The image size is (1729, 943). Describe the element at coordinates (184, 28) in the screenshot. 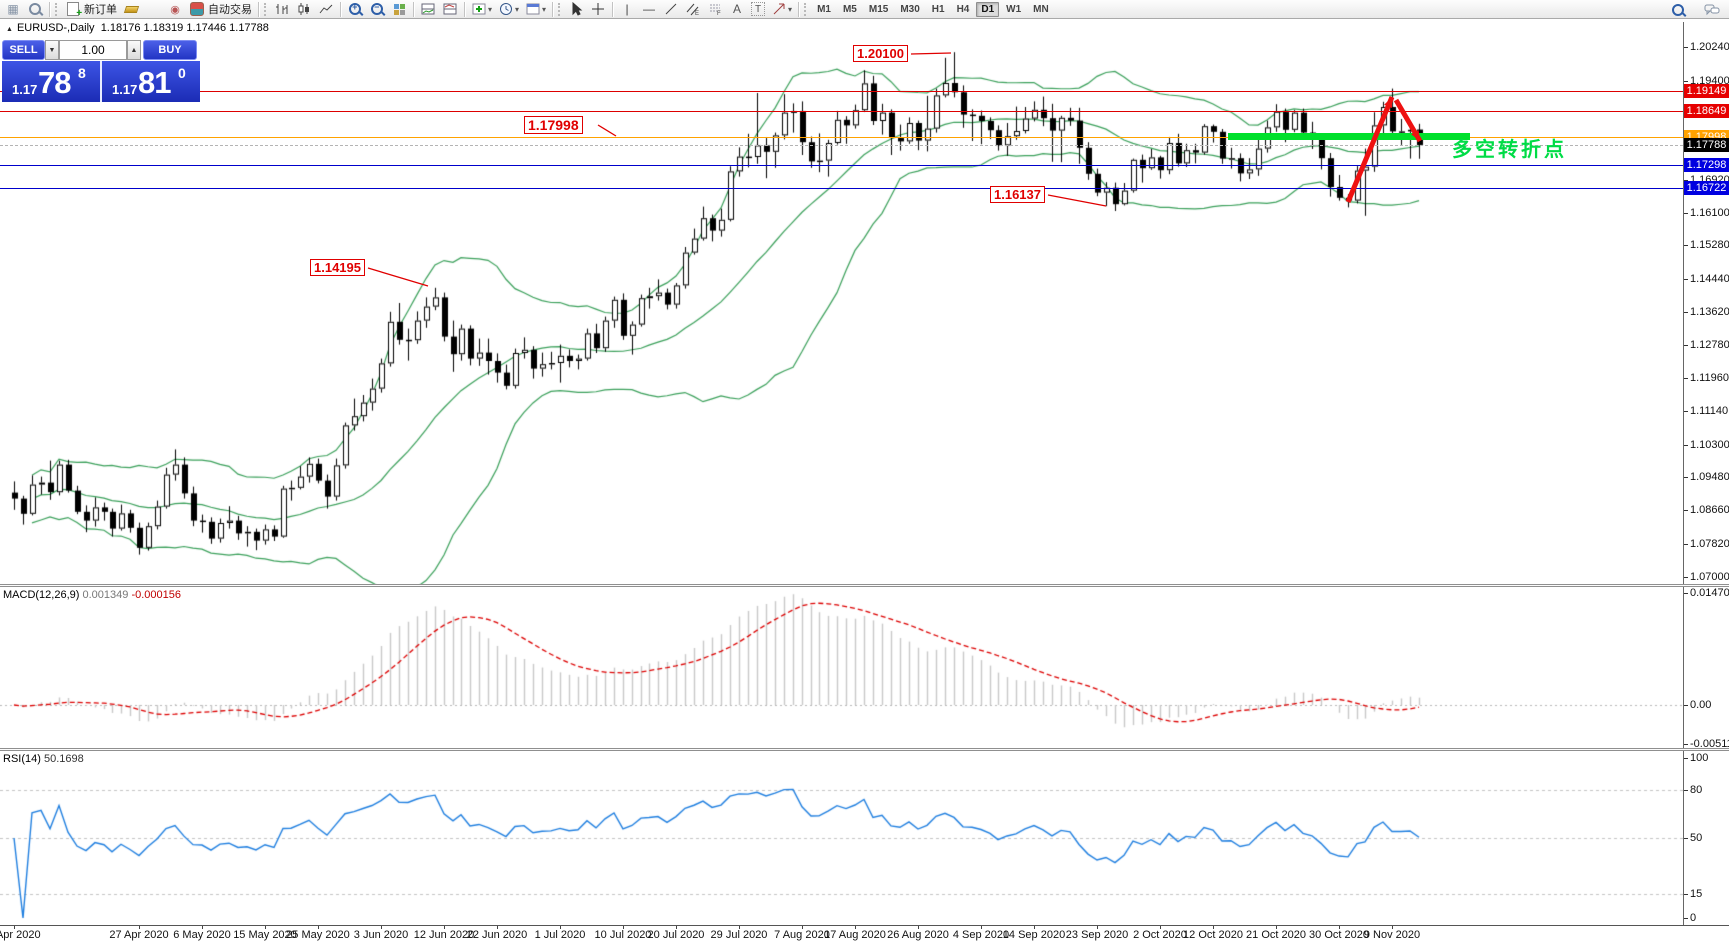

I see `chart-ohlc-values: 1.18176 1.18319 1.17446 1.17788` at that location.